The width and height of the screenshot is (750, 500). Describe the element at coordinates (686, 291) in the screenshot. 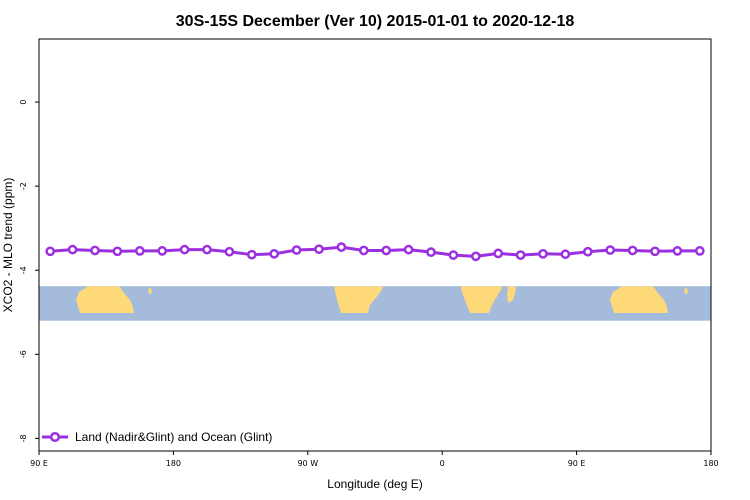

I see `island-land-repeat` at that location.